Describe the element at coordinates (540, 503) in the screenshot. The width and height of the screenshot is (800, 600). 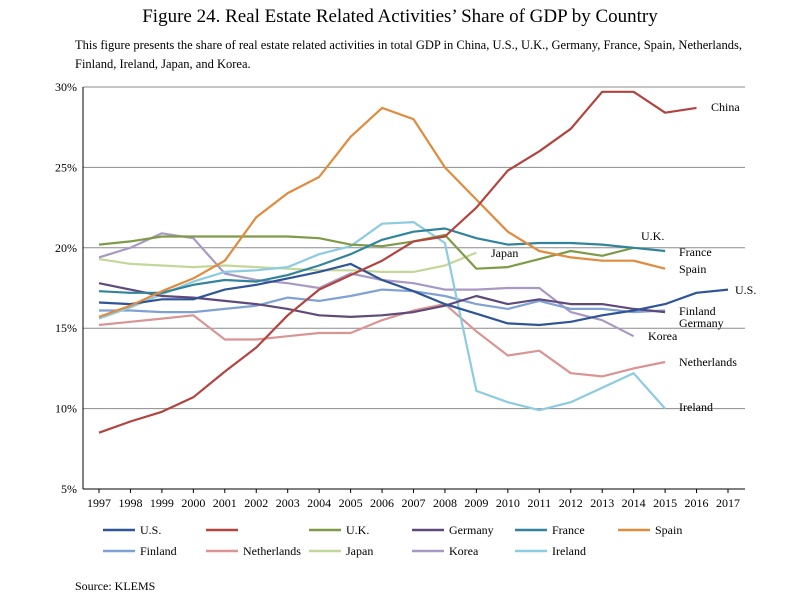
I see `x-tick-label: 2011` at that location.